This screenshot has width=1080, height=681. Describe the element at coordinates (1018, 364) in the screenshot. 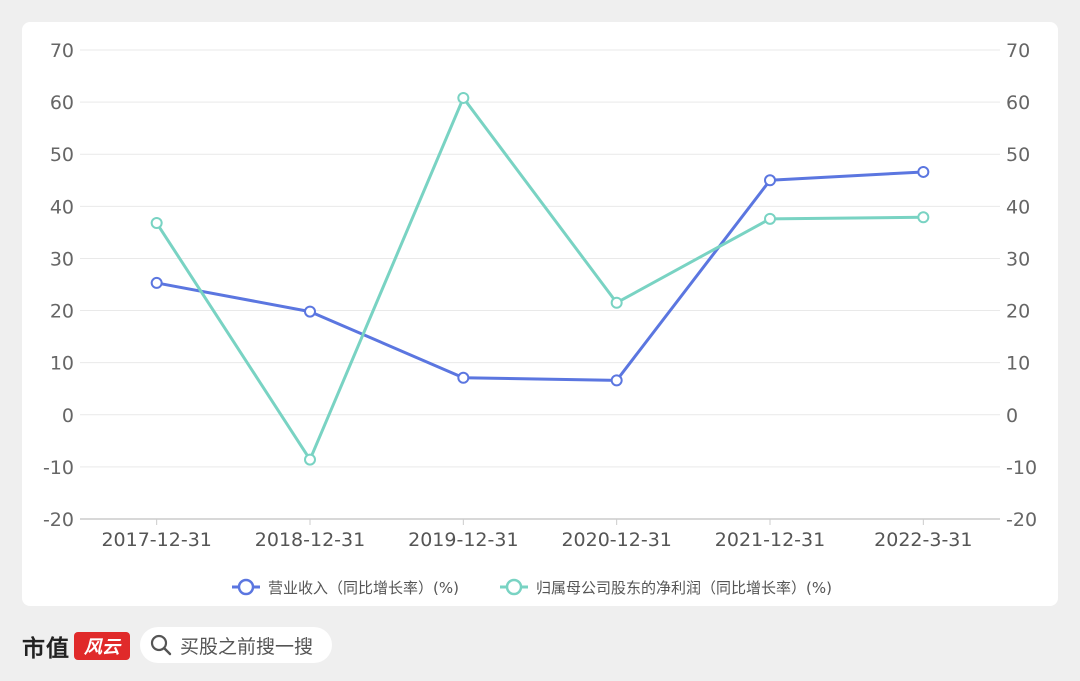

I see `right-tick-label: 10` at that location.